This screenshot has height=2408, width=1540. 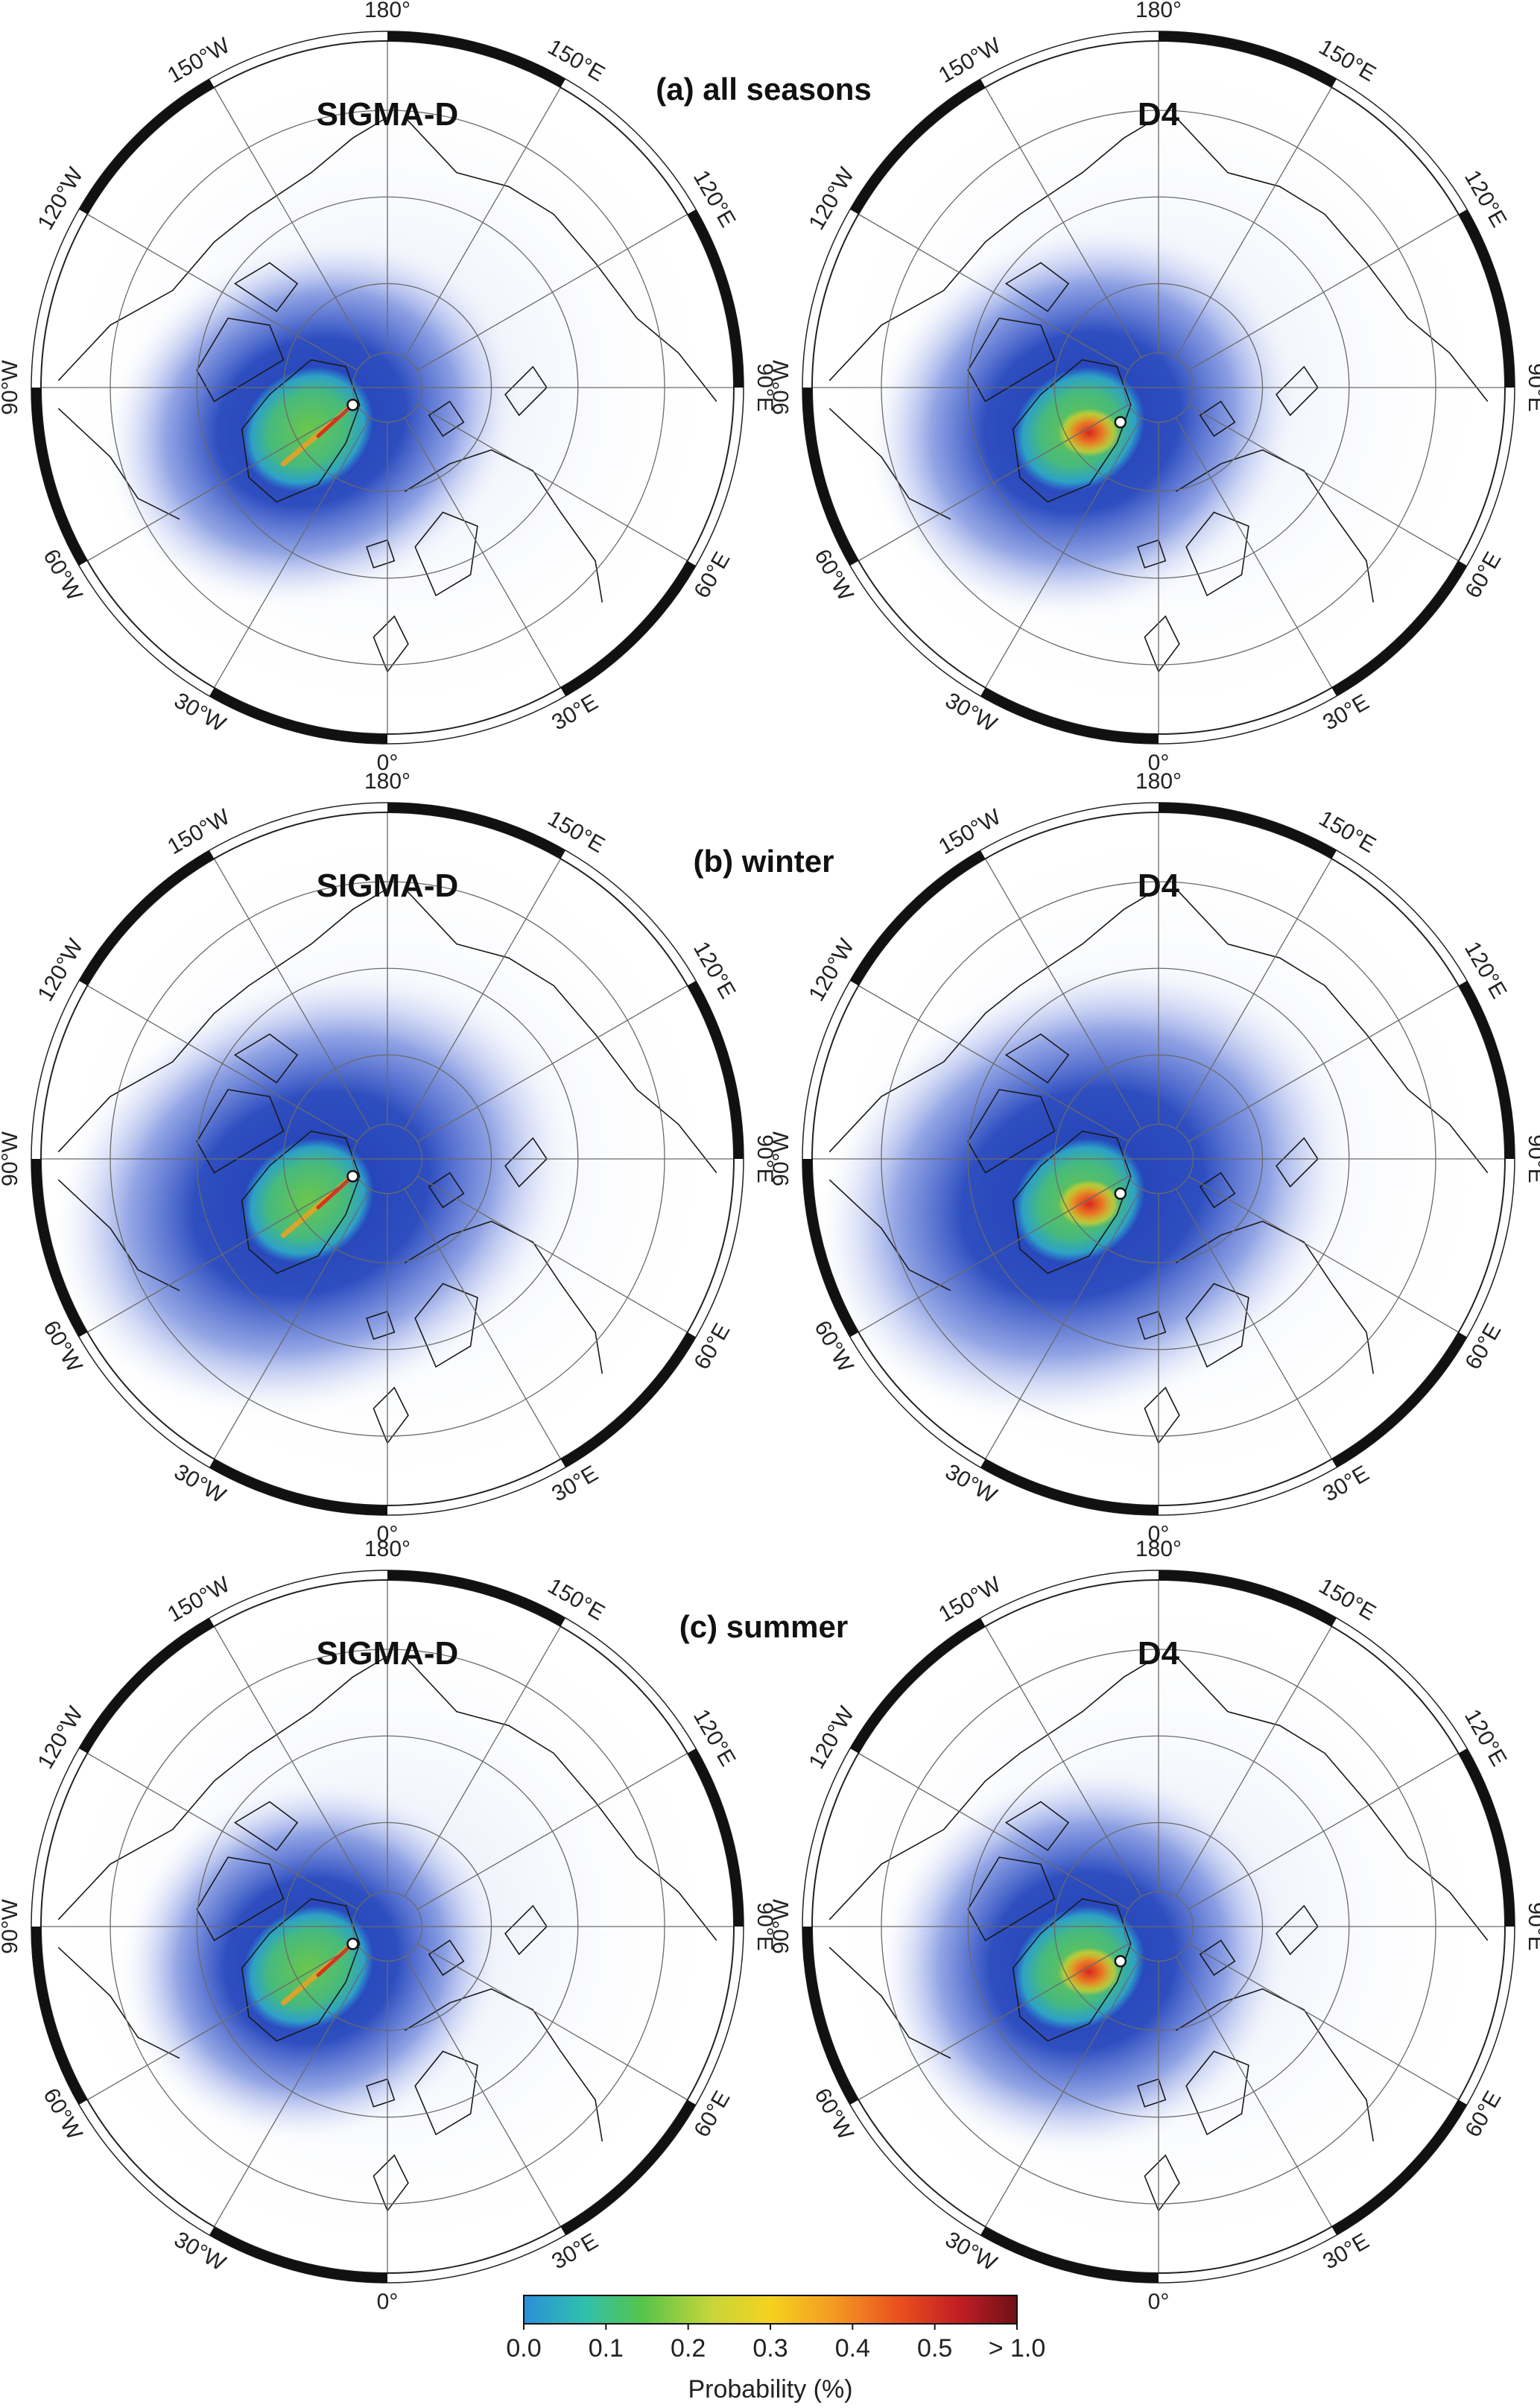 I want to click on row-title-a: (a) all seasons, so click(x=763, y=89).